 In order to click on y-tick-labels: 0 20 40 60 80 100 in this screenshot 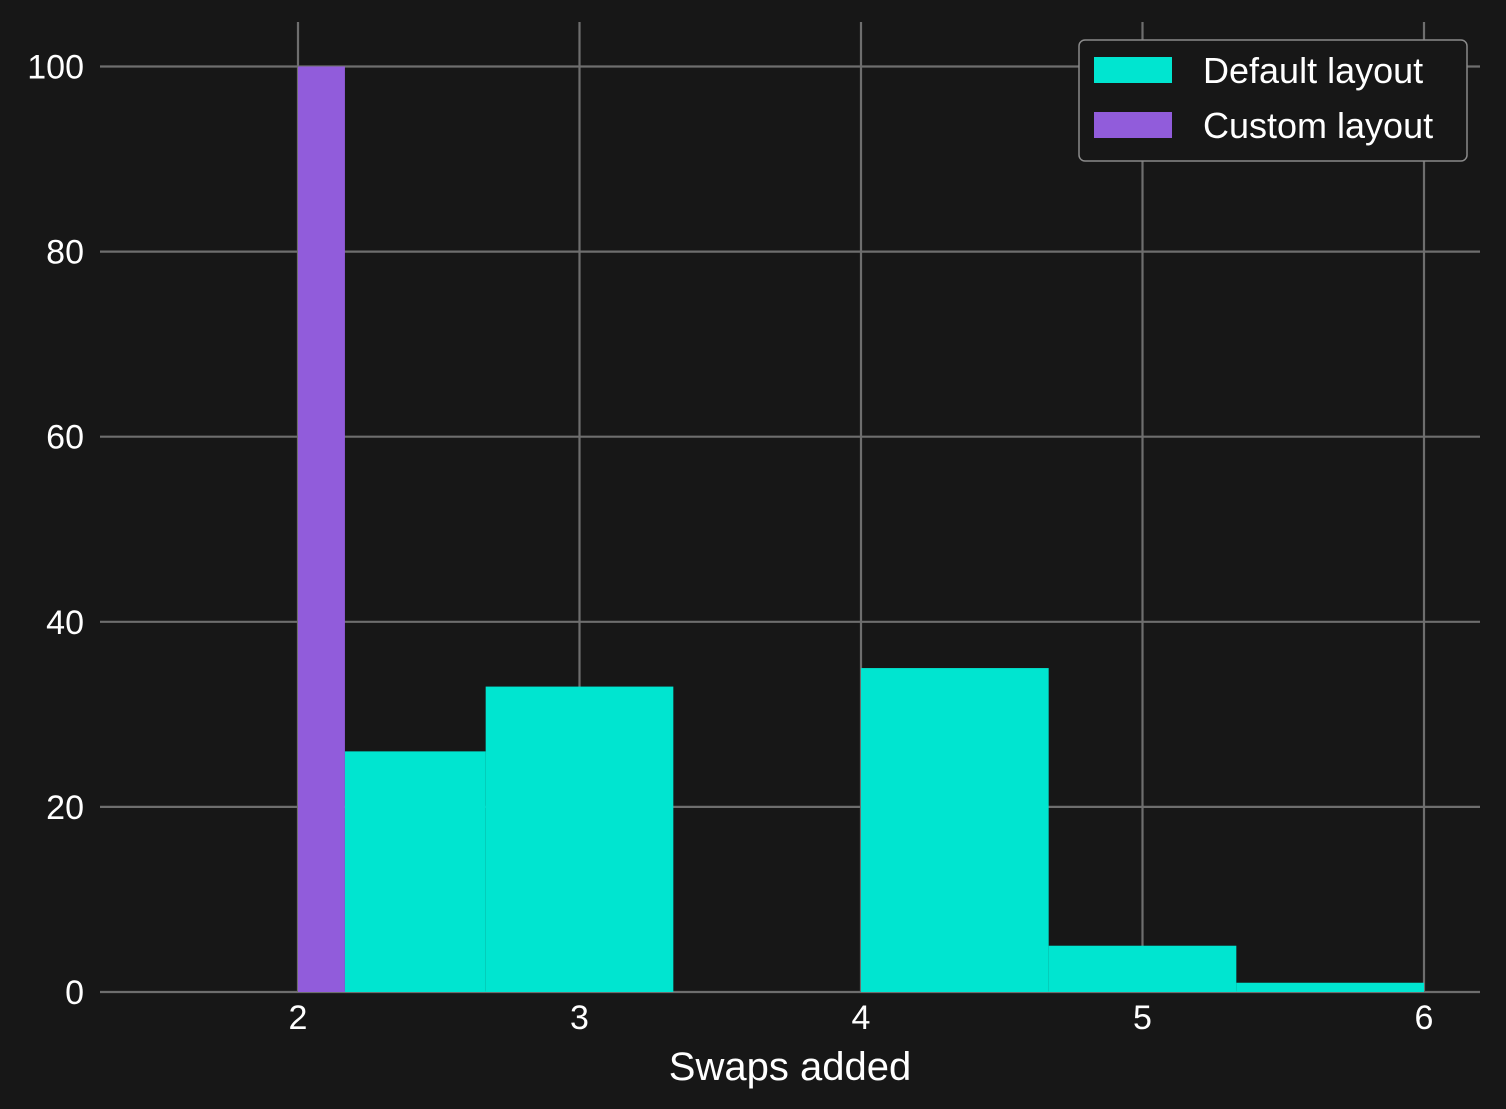, I will do `click(55, 531)`.